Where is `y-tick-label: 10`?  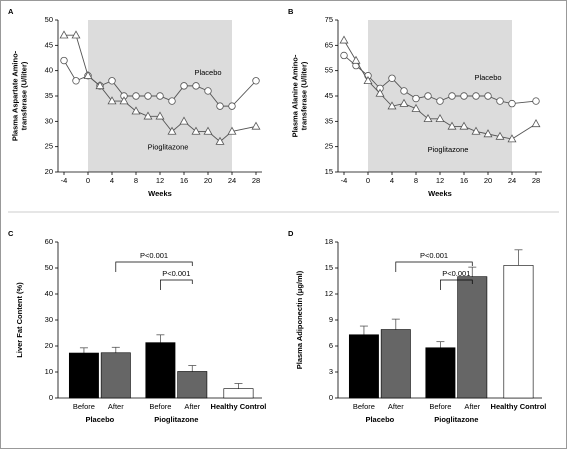
y-tick-label: 10 is located at coordinates (49, 371).